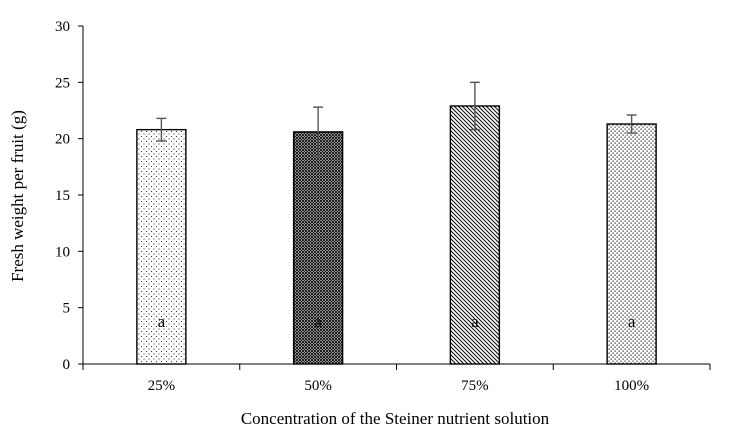 The width and height of the screenshot is (732, 433). I want to click on x-tick-label: 50%, so click(318, 386).